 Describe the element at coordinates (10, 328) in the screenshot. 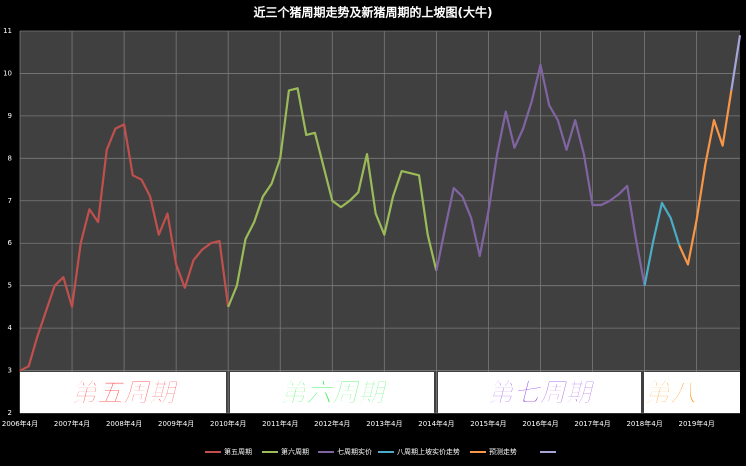

I see `y-tick-label: 4` at that location.